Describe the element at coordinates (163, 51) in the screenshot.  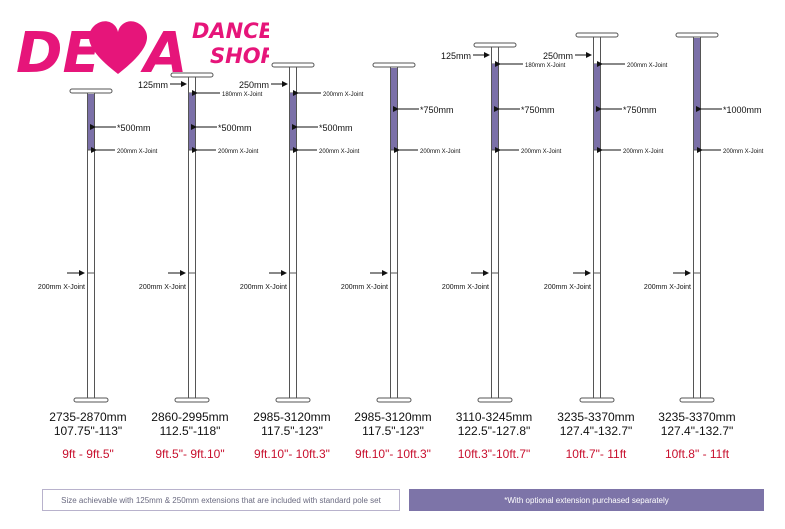
I see `logo-a-text: A` at that location.